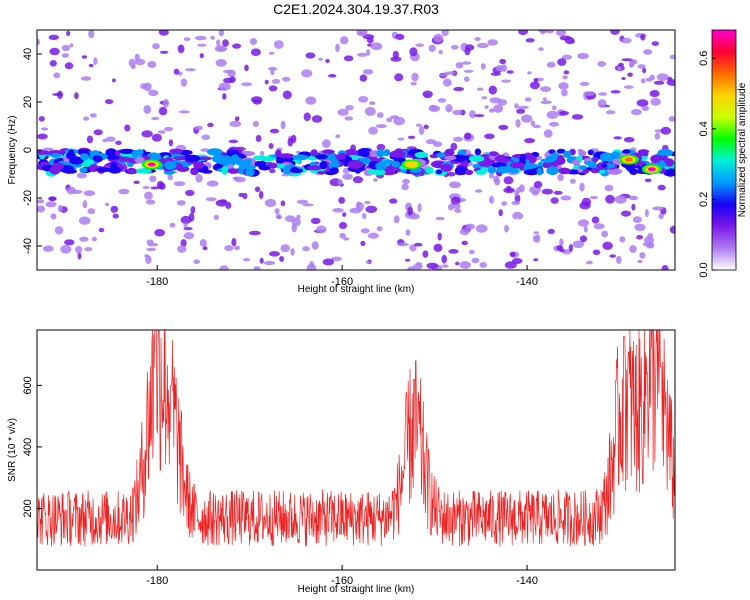  Describe the element at coordinates (707, 164) in the screenshot. I see `colorbar-ticks: 0.0 0.2 0.4 0.6` at that location.